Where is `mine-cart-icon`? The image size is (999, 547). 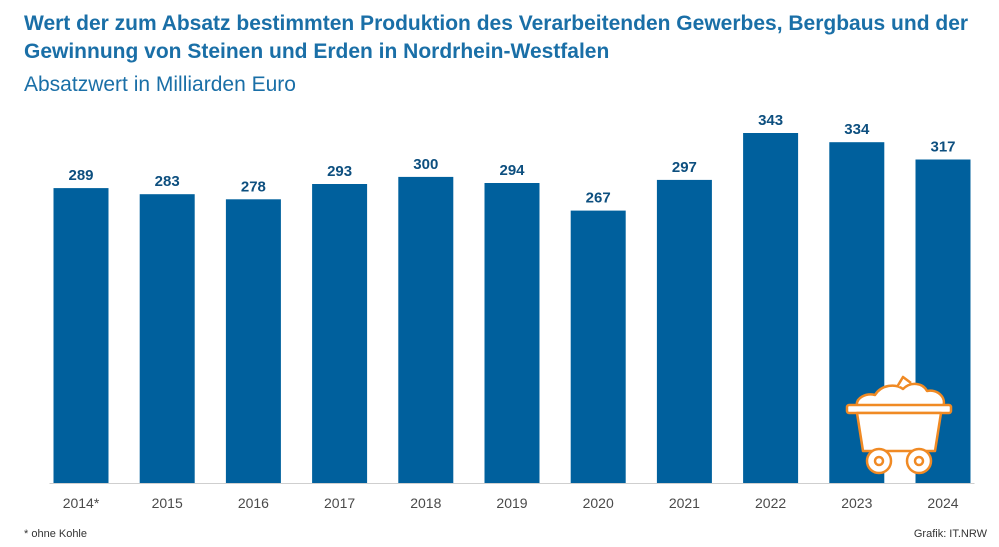 mine-cart-icon is located at coordinates (899, 425).